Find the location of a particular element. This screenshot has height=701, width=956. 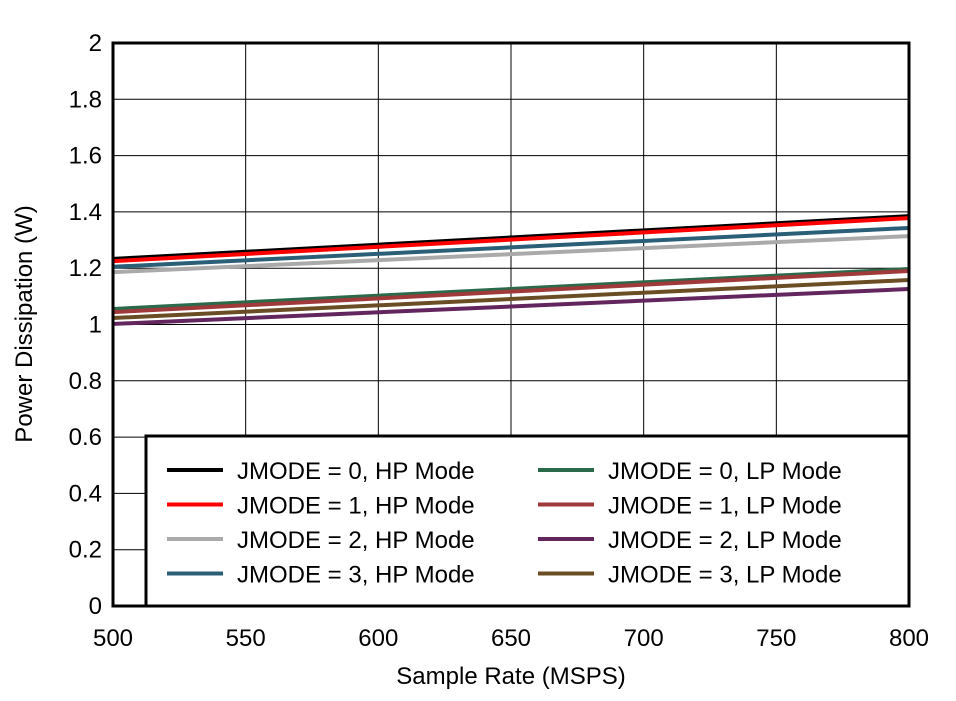

y-tick-label: 0.4 is located at coordinates (85, 493).